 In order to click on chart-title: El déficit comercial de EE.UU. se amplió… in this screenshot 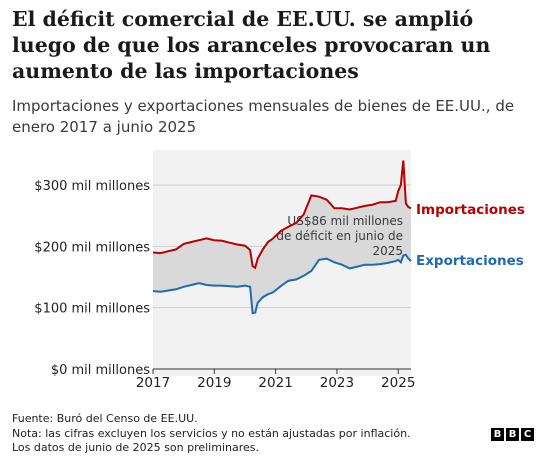, I will do `click(251, 45)`.